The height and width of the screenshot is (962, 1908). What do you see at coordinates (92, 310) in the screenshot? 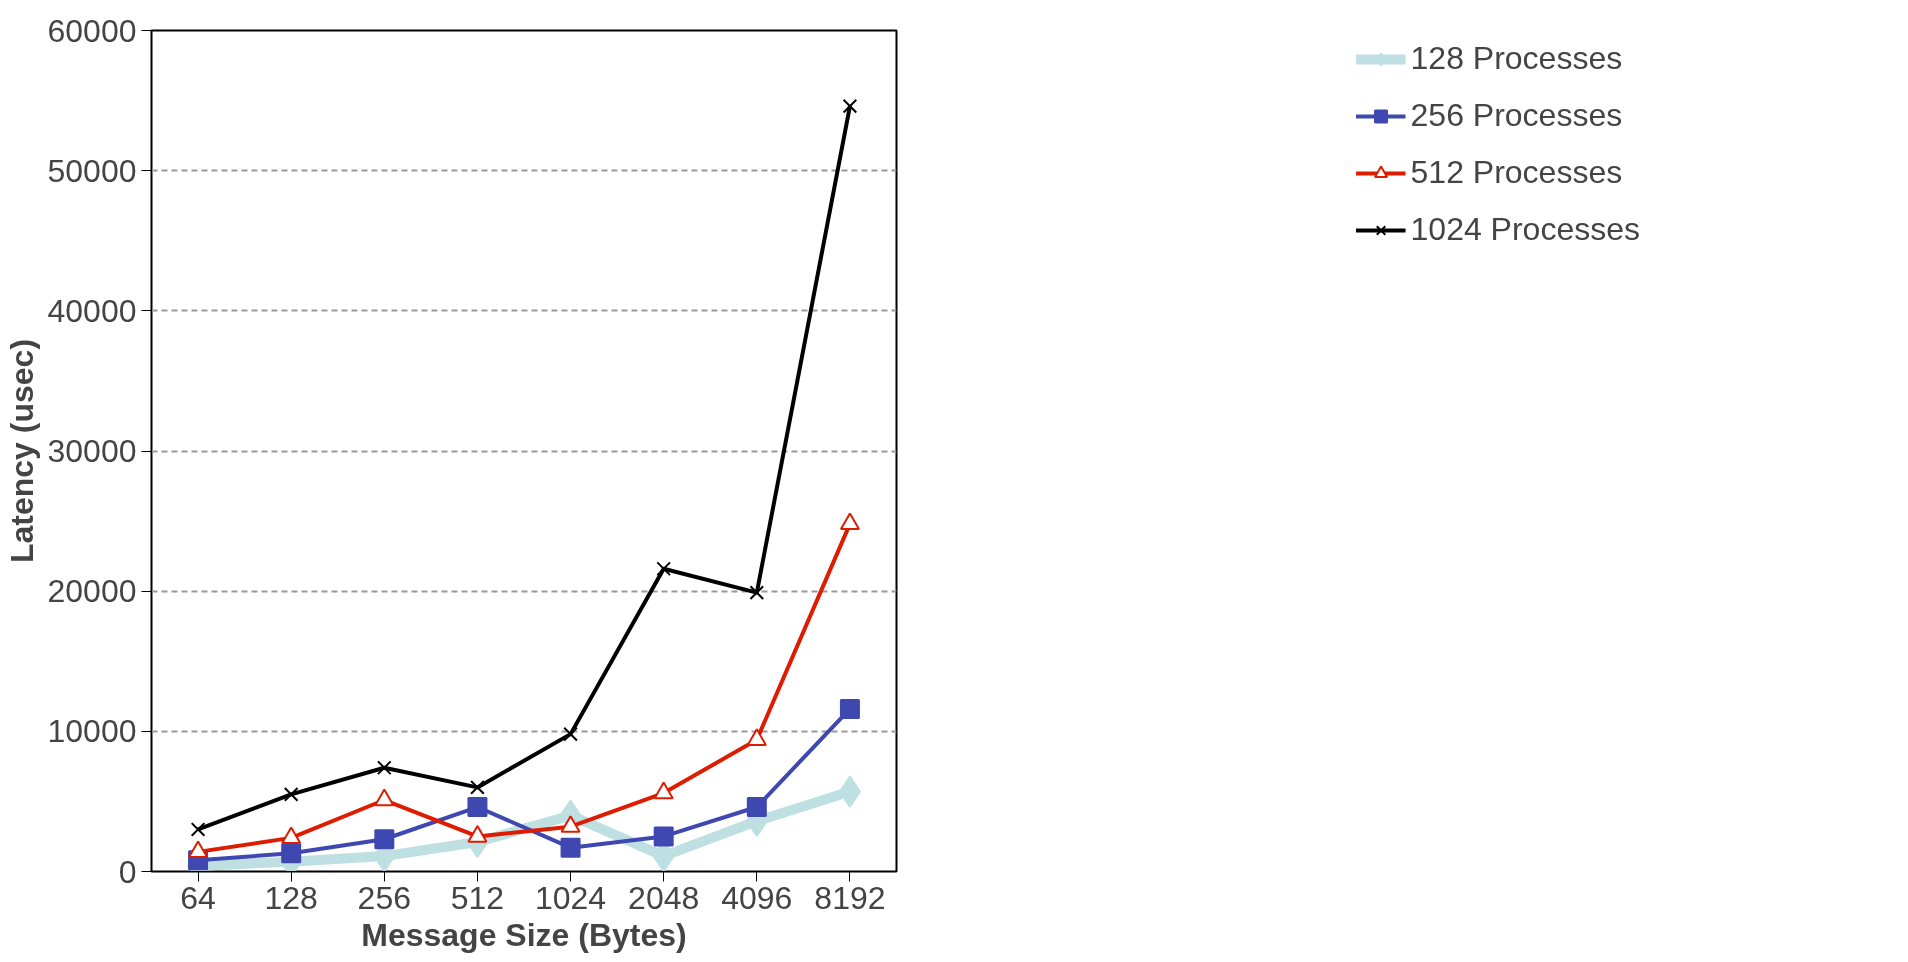
I see `y-tick-label: 40000` at bounding box center [92, 310].